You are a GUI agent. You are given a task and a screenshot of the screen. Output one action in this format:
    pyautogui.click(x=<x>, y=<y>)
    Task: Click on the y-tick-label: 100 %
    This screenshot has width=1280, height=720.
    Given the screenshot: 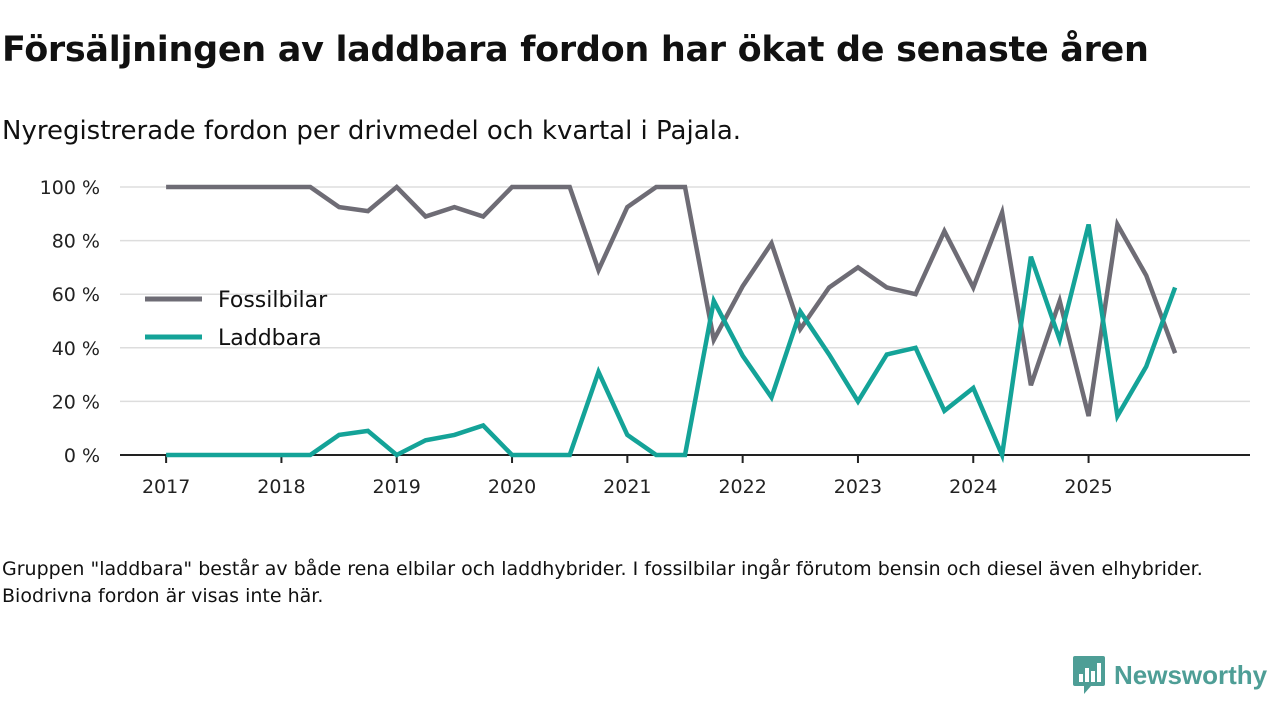 What is the action you would take?
    pyautogui.click(x=70, y=188)
    